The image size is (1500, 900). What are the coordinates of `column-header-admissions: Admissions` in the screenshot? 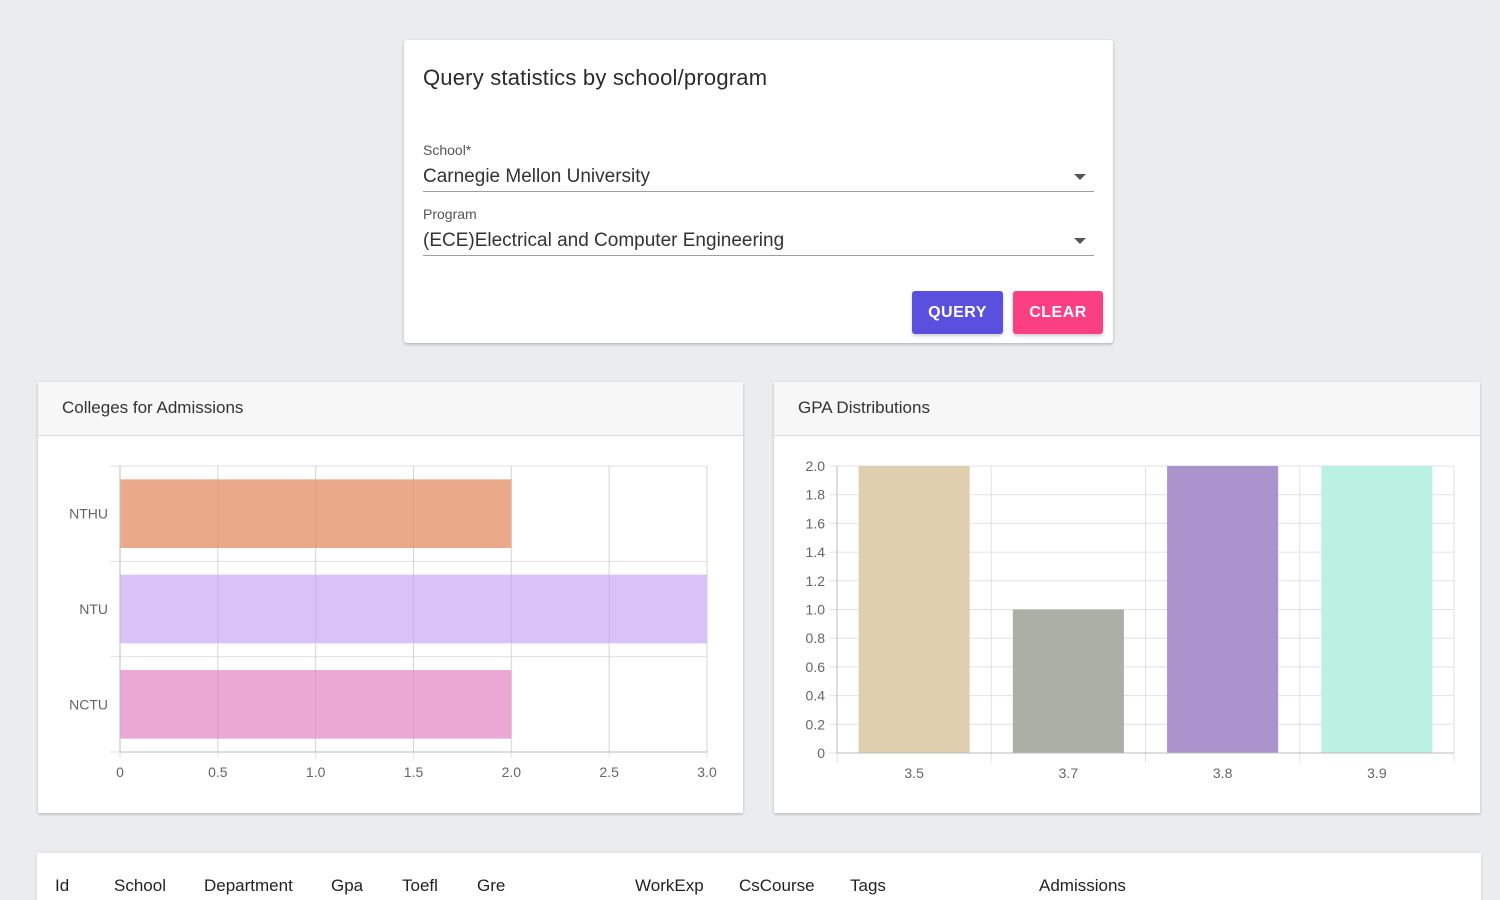 It's located at (1082, 885).